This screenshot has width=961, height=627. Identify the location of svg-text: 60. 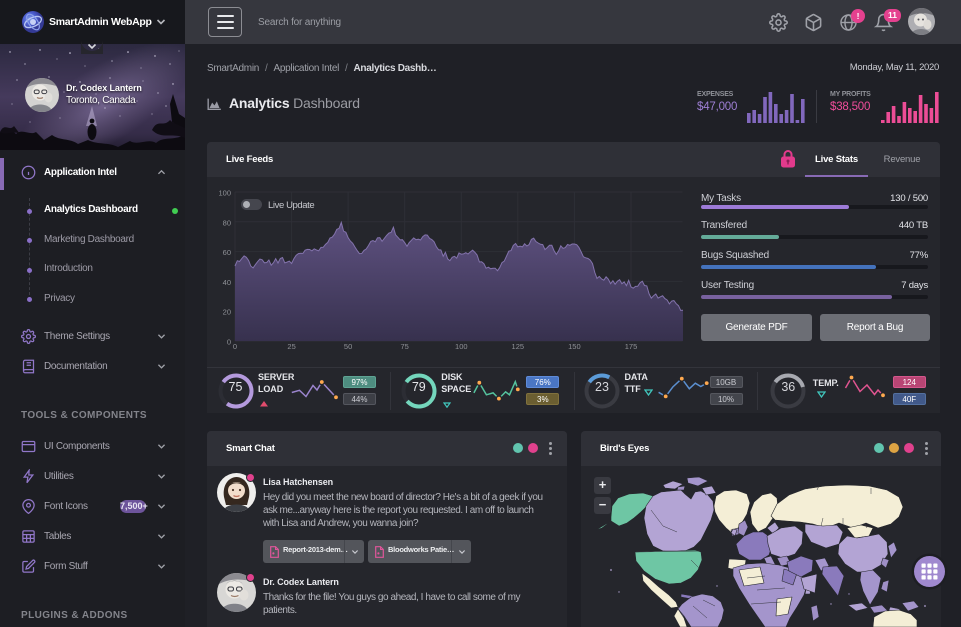
(227, 252).